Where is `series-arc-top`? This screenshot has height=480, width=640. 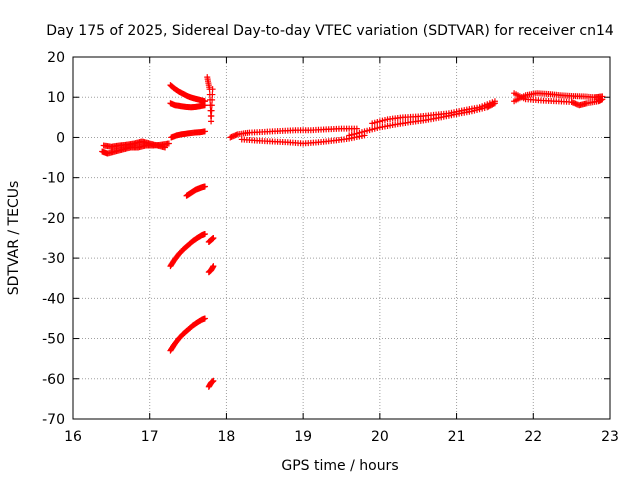
series-arc-top is located at coordinates (187, 93).